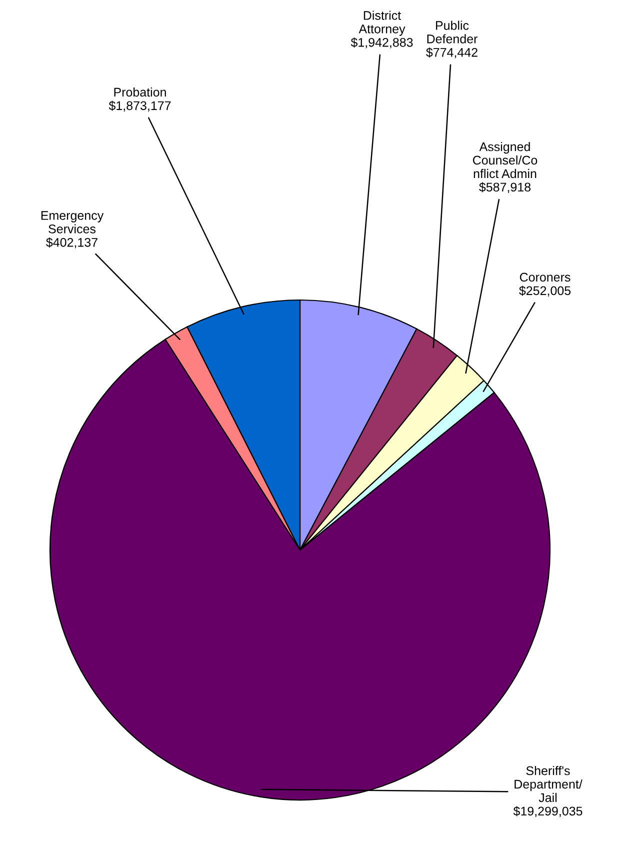  I want to click on slice-label: Assigned Counsel/Co nflict Admin, so click(505, 160).